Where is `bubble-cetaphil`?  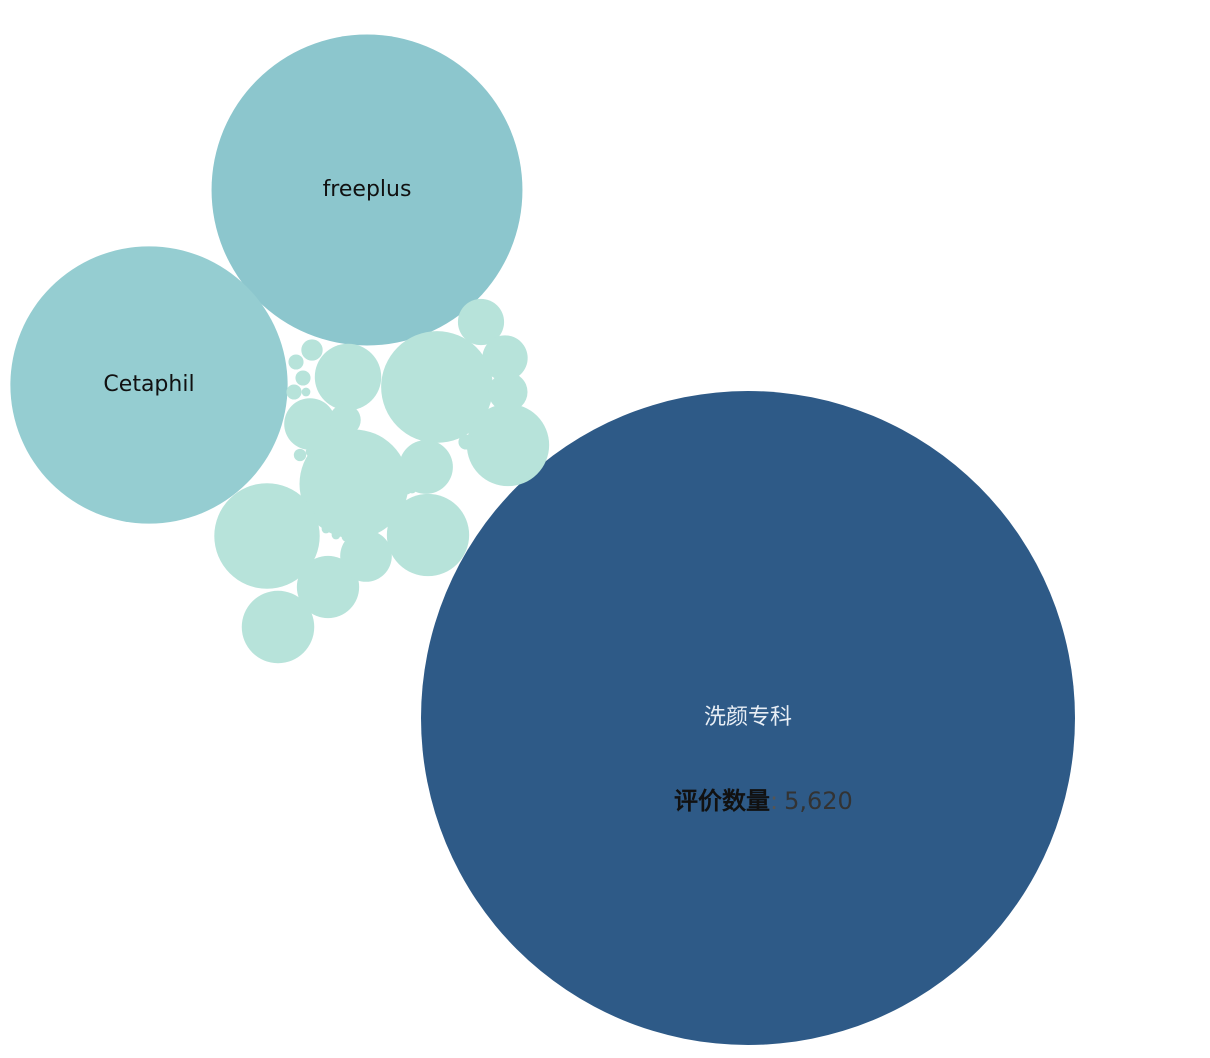 bubble-cetaphil is located at coordinates (149, 385).